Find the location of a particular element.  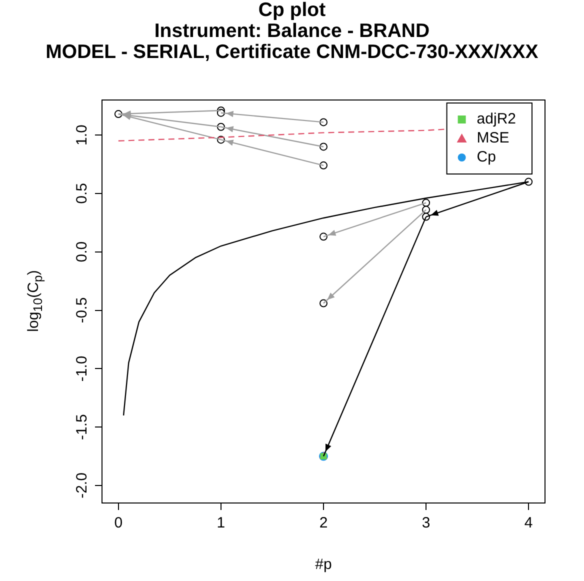

legend-label: adjR2 is located at coordinates (496, 119).